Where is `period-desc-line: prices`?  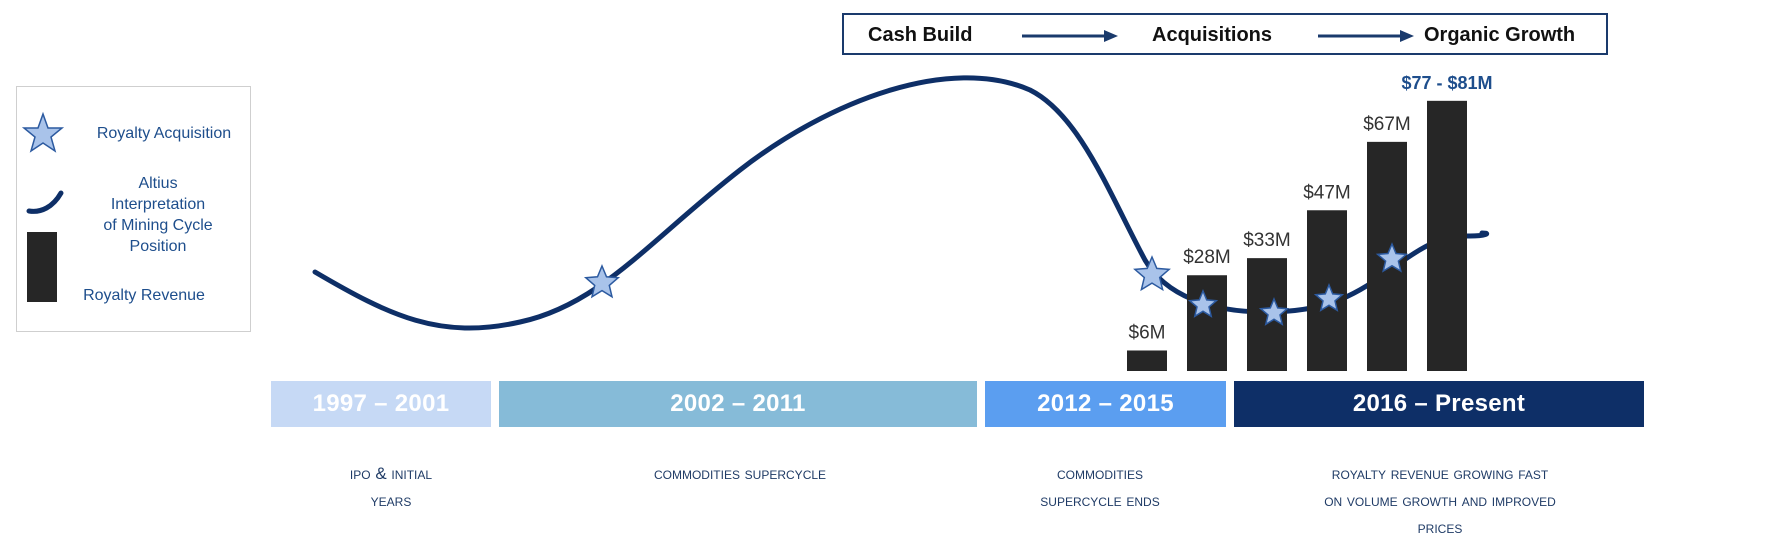
period-desc-line: prices is located at coordinates (1440, 527).